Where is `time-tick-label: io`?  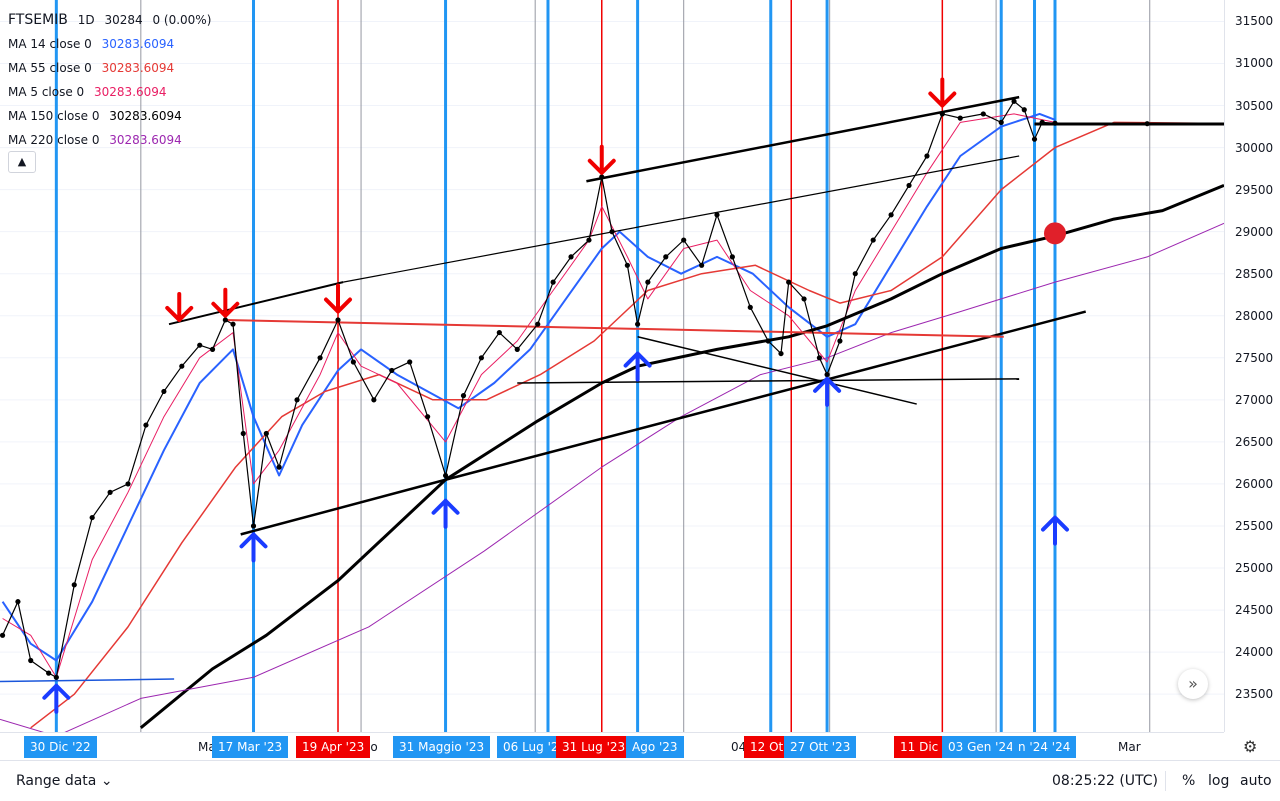
time-tick-label: io is located at coordinates (372, 747).